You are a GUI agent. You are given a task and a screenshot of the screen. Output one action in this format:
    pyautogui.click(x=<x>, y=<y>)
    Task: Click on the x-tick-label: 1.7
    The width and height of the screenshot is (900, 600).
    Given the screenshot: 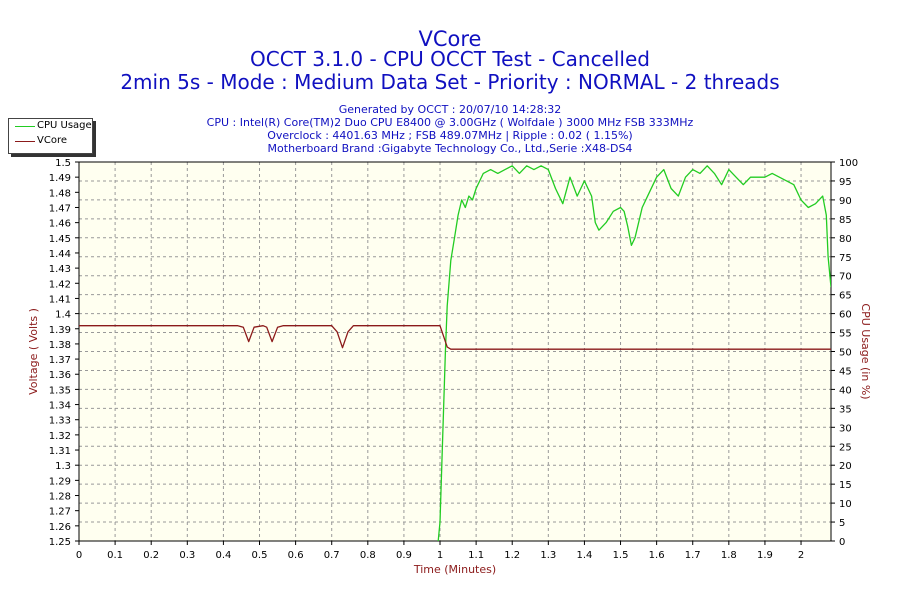 What is the action you would take?
    pyautogui.click(x=693, y=555)
    